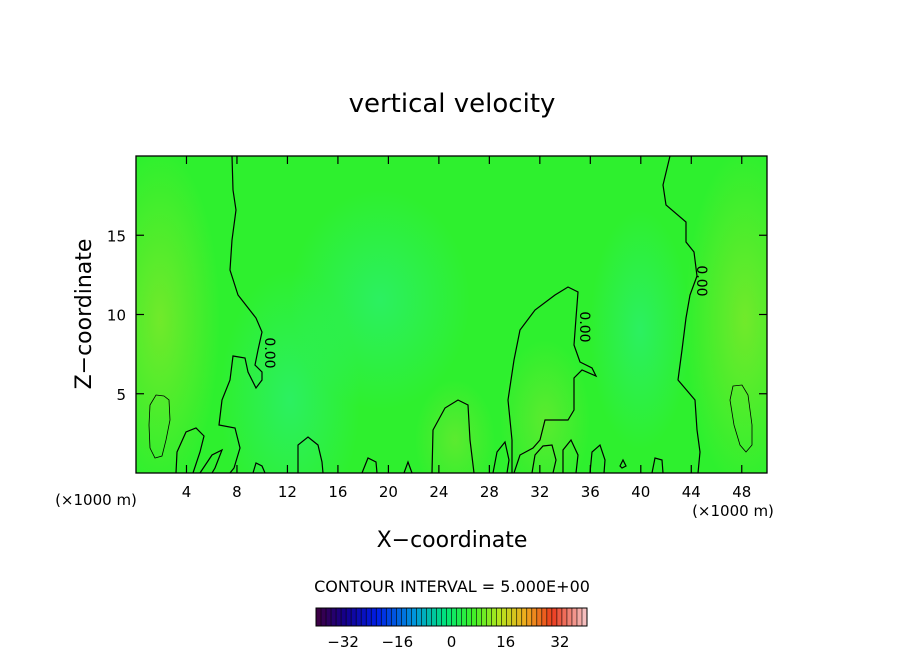 The height and width of the screenshot is (654, 904). What do you see at coordinates (343, 642) in the screenshot?
I see `colorbar-tick-label: −32` at bounding box center [343, 642].